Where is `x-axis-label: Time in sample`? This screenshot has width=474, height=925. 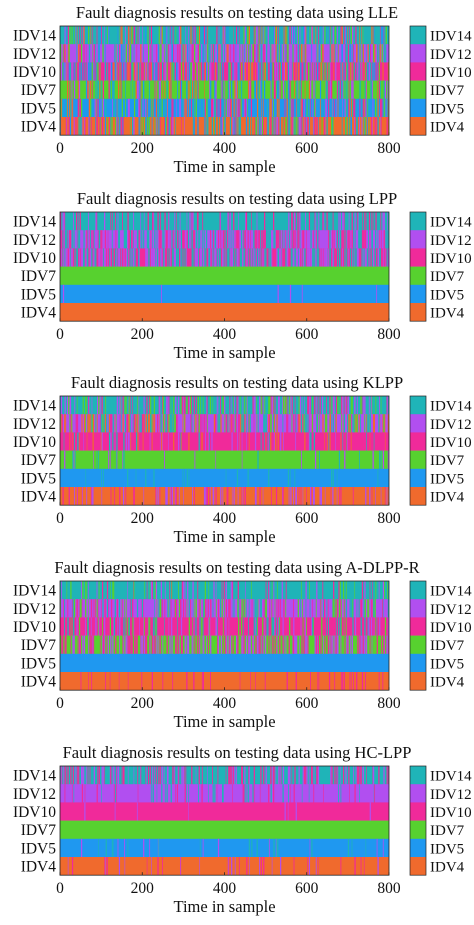 x-axis-label: Time in sample is located at coordinates (224, 906).